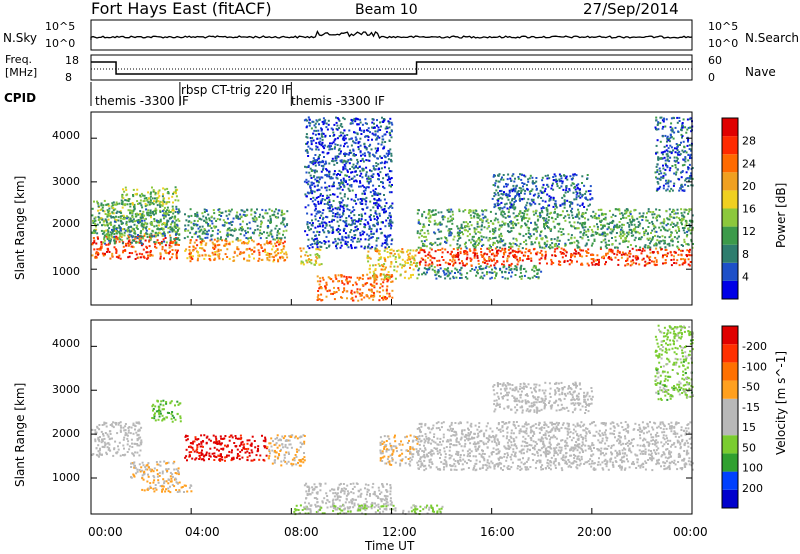  What do you see at coordinates (301, 532) in the screenshot?
I see `time-tick-2: 08:00` at bounding box center [301, 532].